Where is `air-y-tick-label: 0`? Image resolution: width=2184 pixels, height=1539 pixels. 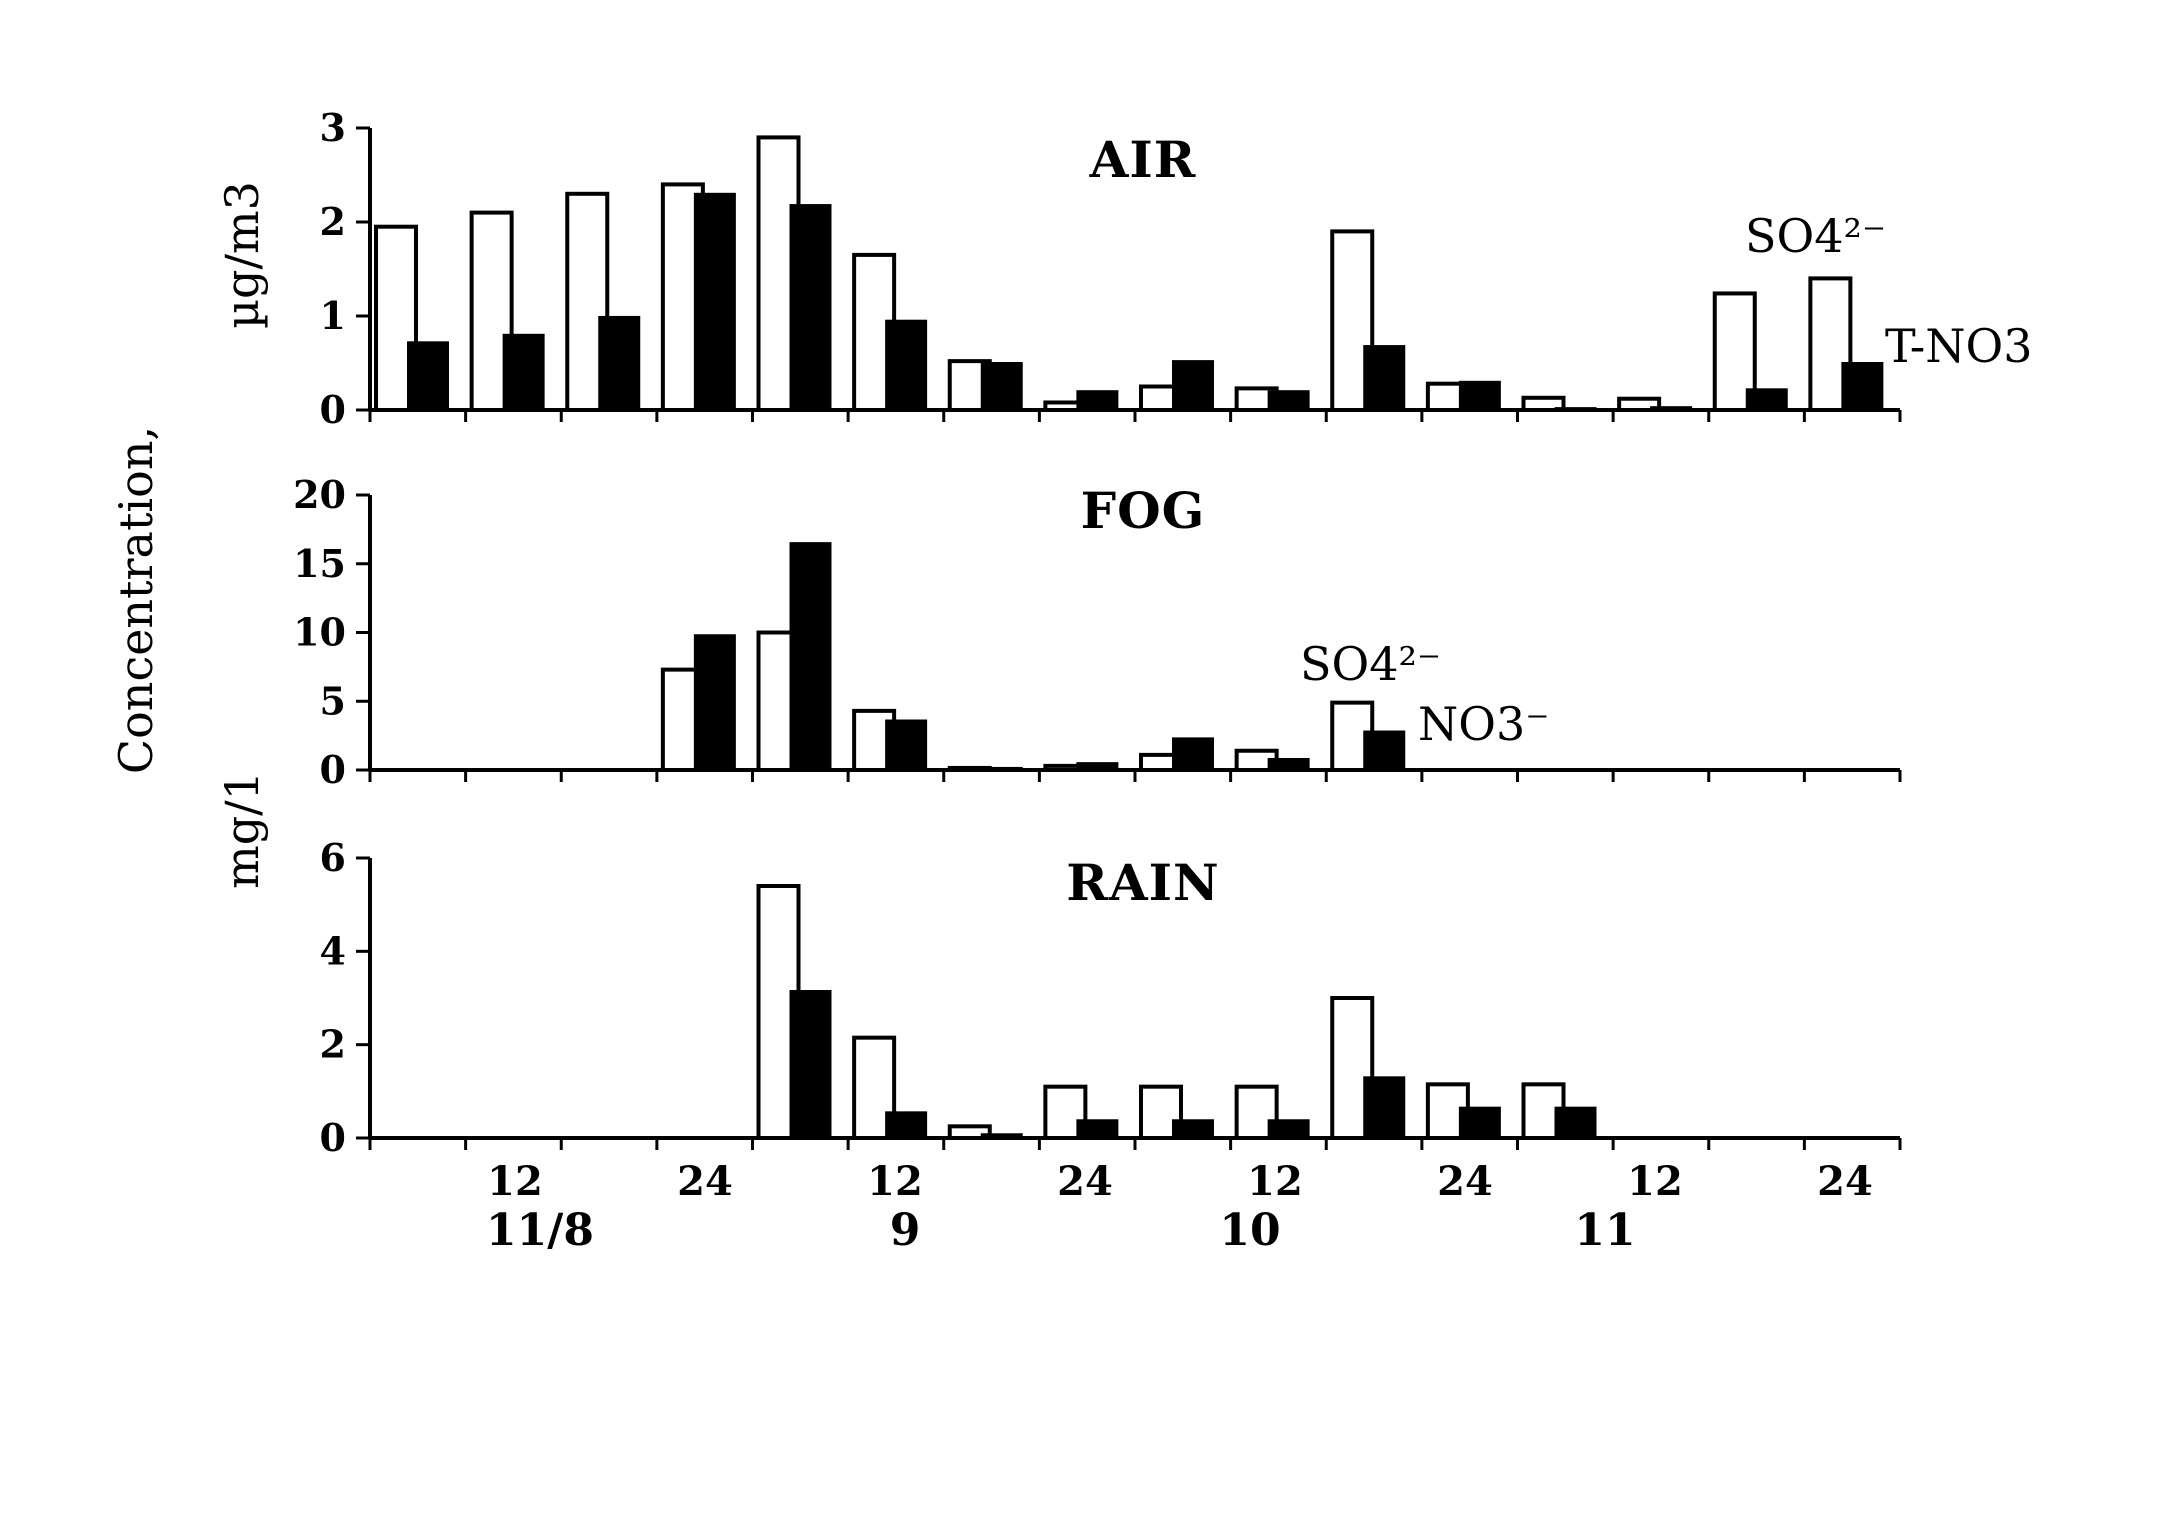
air-y-tick-label: 0 is located at coordinates (333, 409).